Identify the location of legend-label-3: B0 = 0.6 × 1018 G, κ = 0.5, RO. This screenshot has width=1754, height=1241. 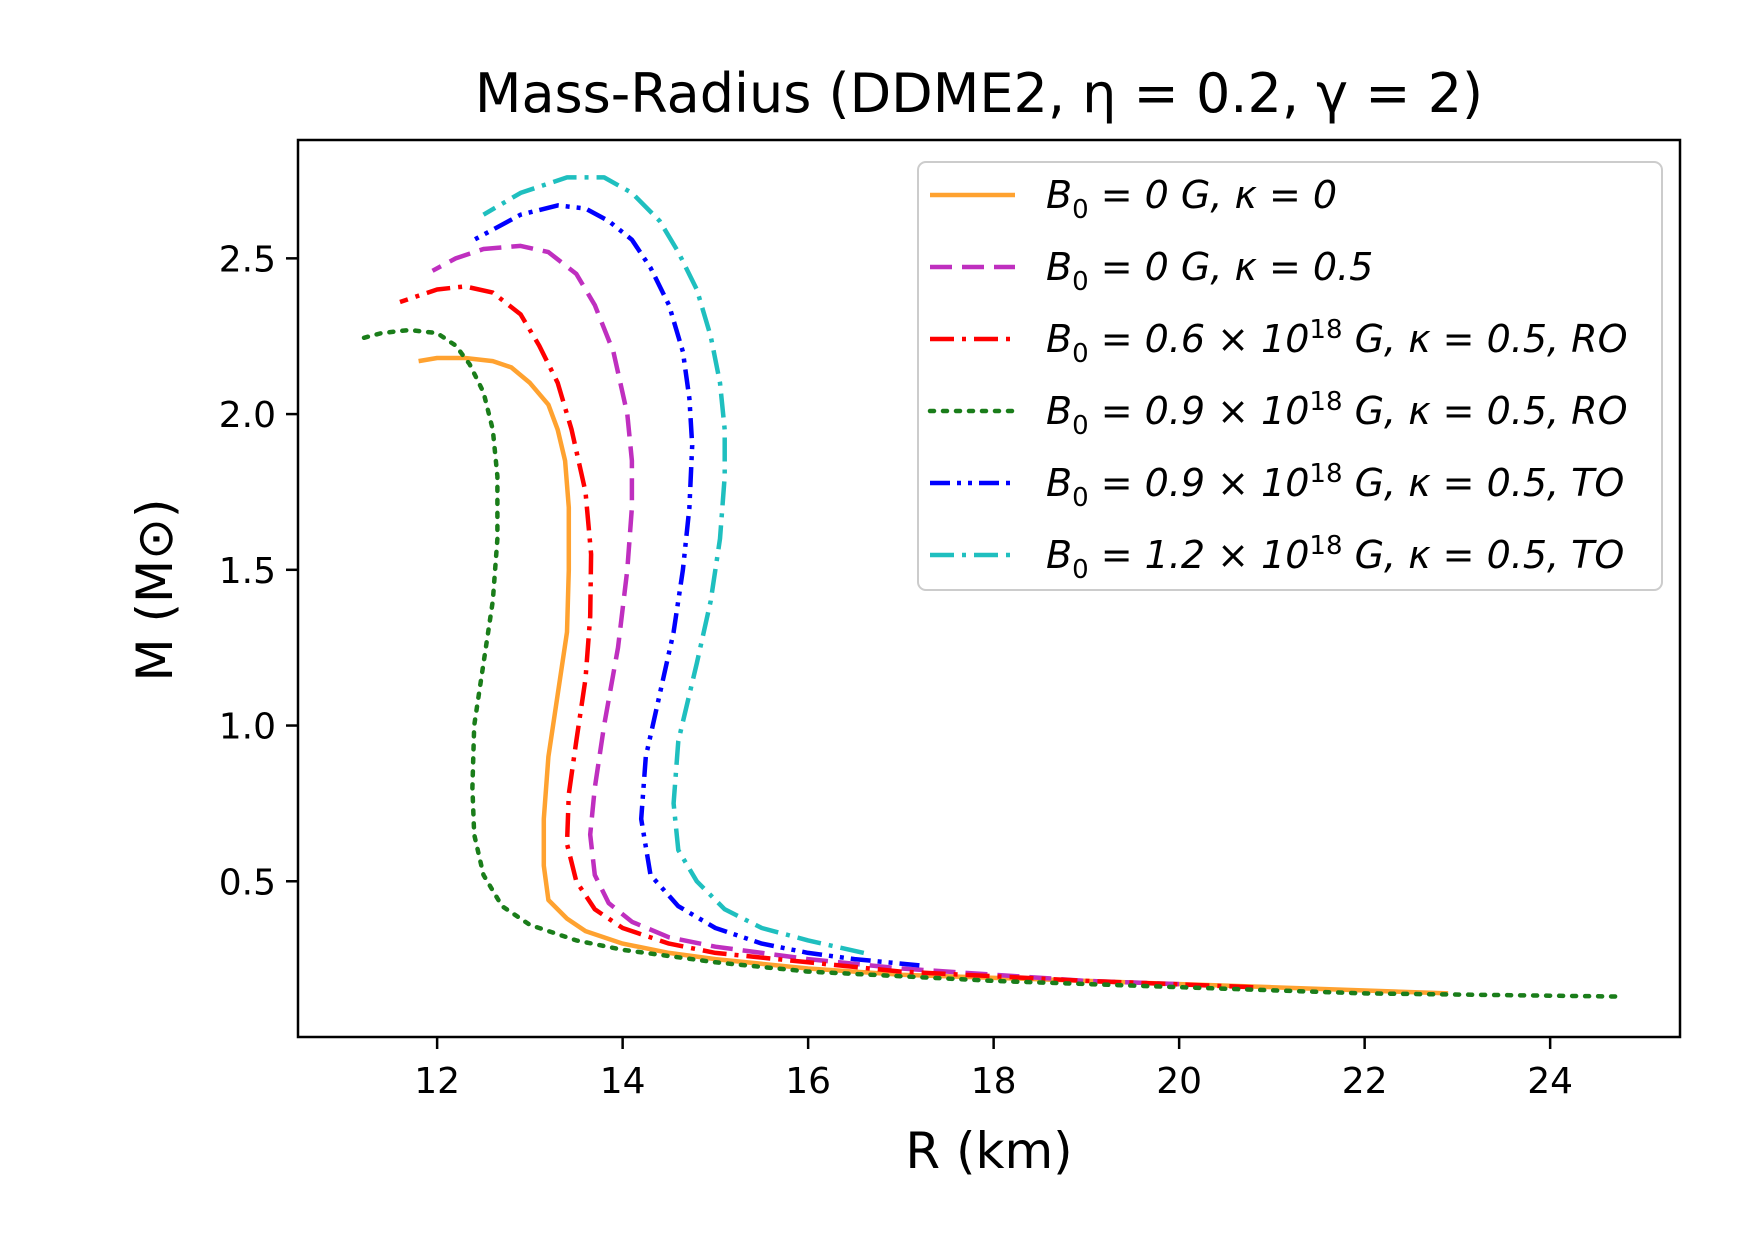
(1337, 342).